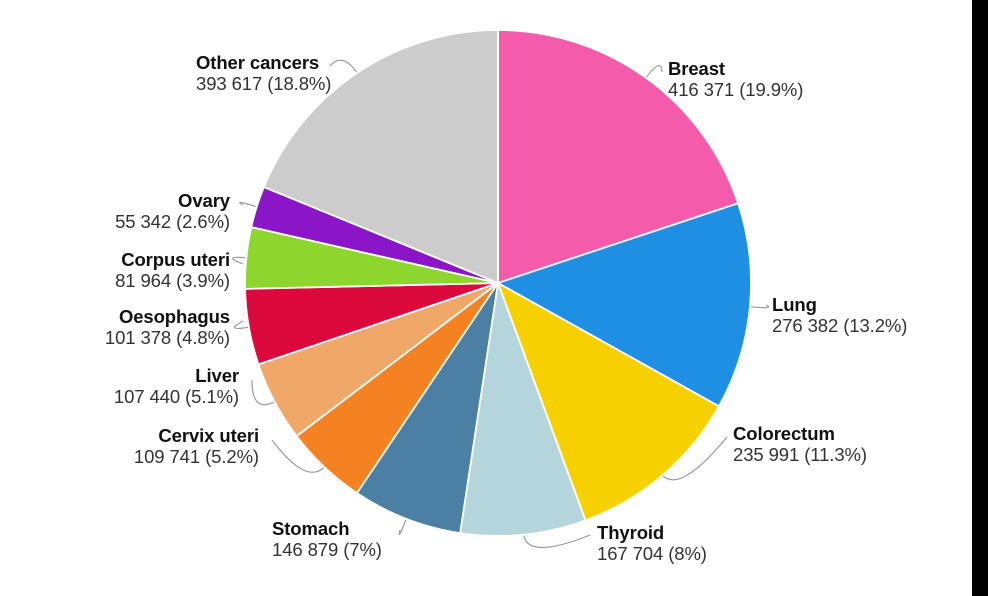 The image size is (988, 596). What do you see at coordinates (172, 222) in the screenshot?
I see `slice-label-value-ovary: 55 342 (2.6%)` at bounding box center [172, 222].